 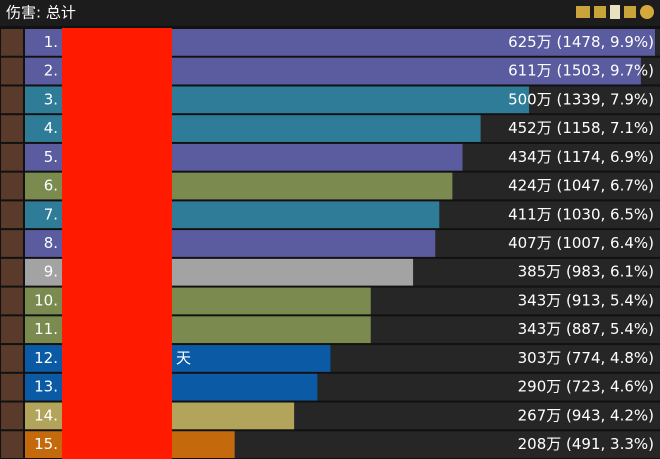 I want to click on rank-label: 8., so click(x=51, y=243).